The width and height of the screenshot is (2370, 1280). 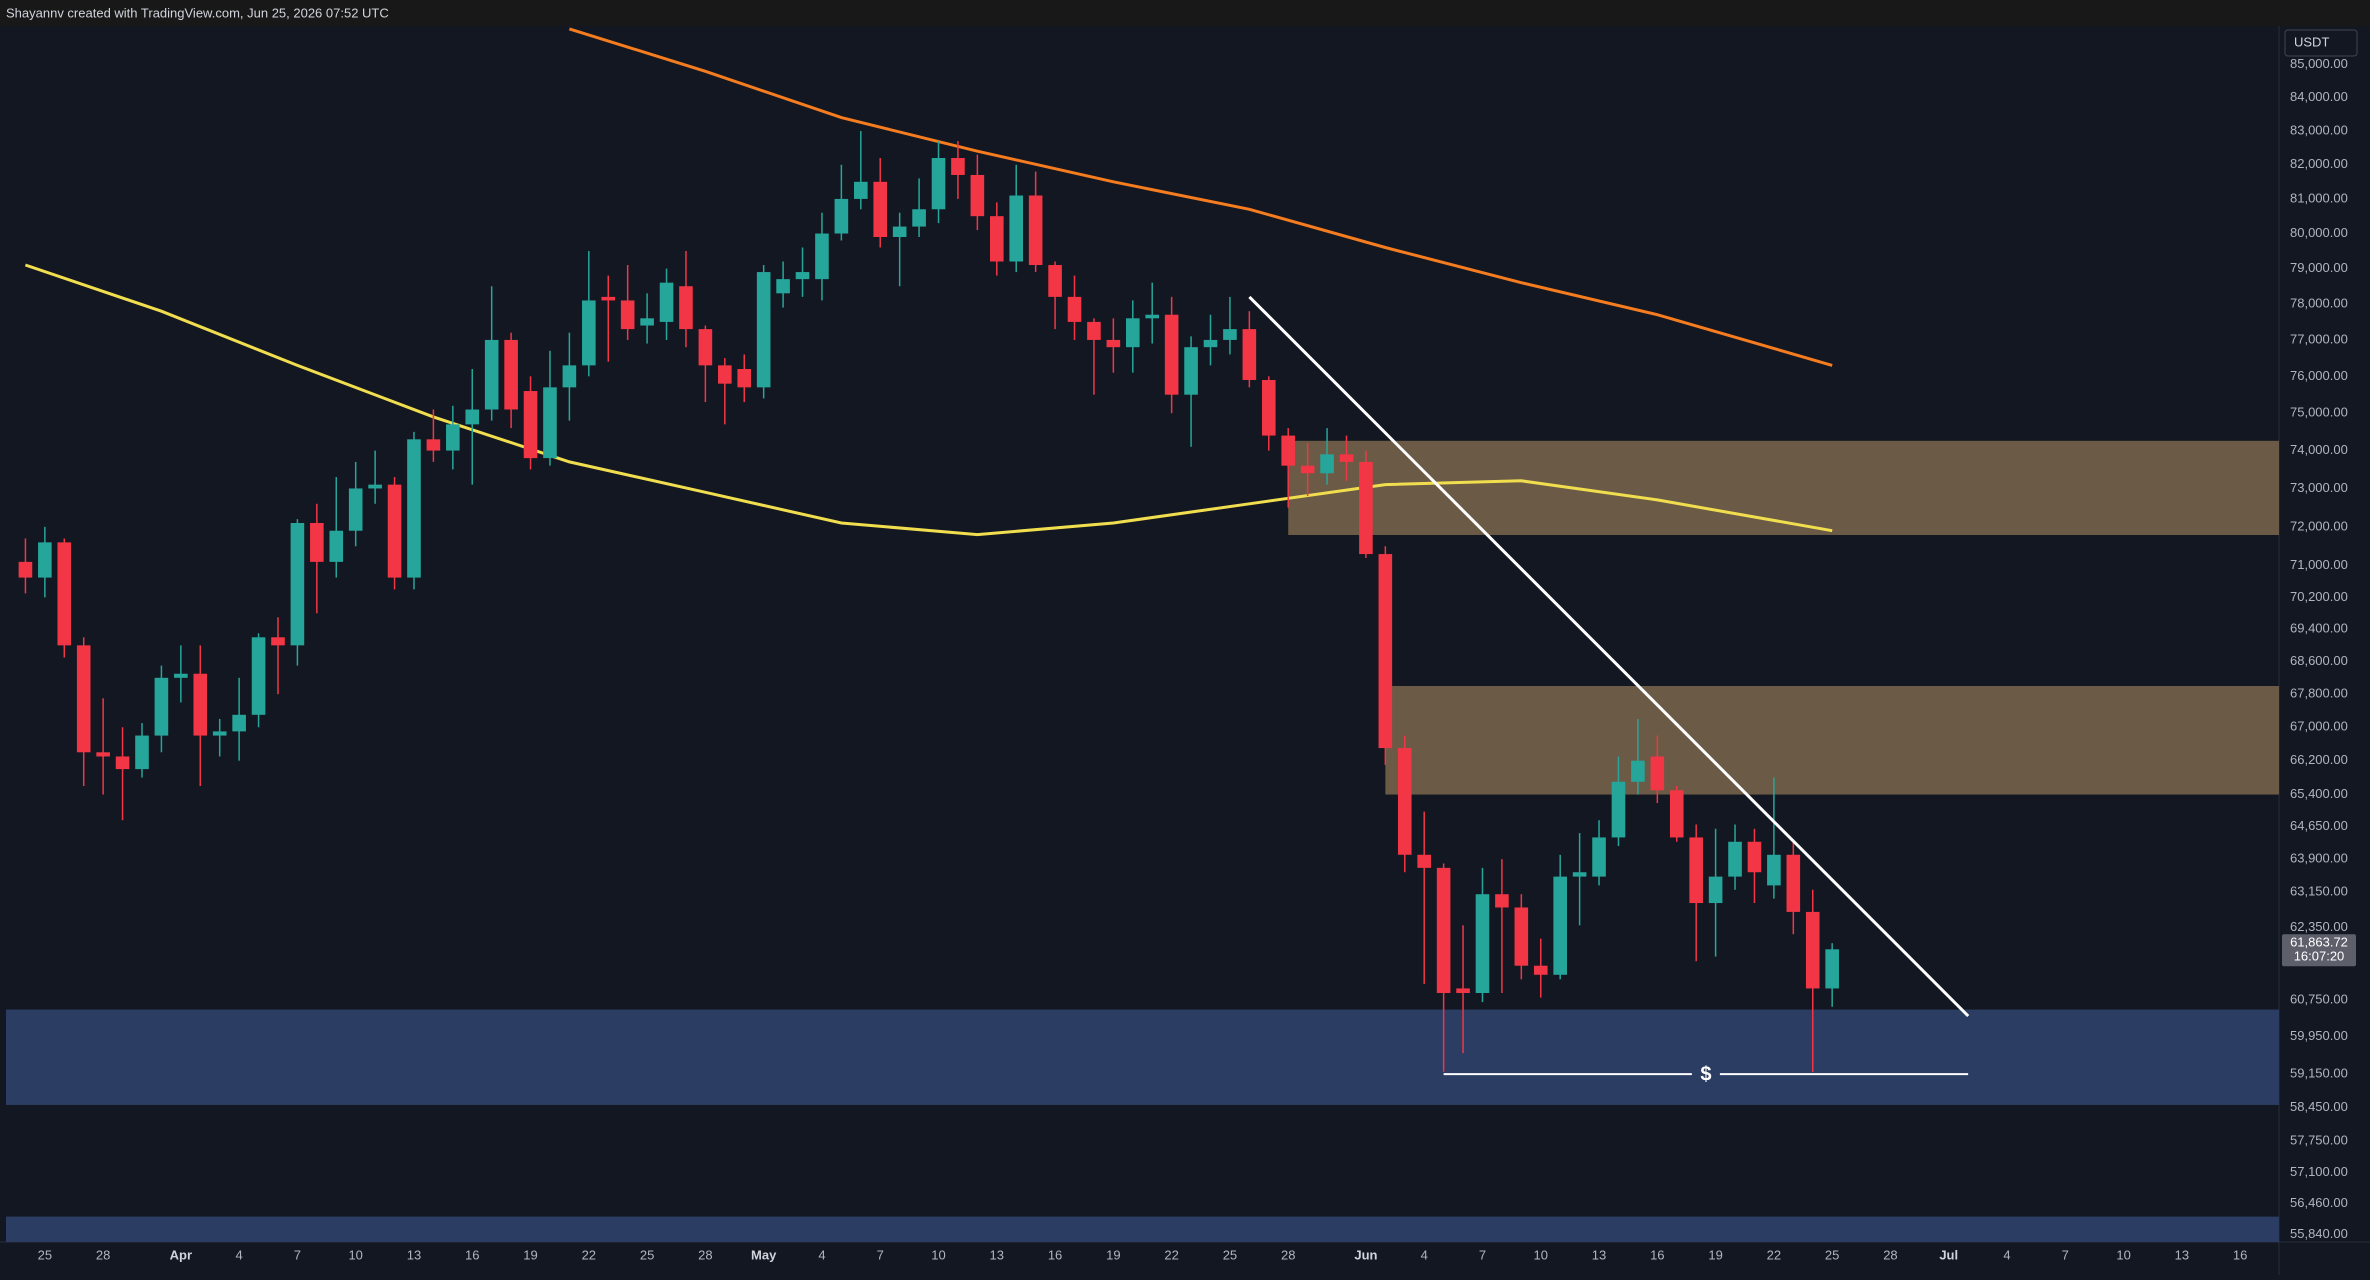 What do you see at coordinates (2319, 628) in the screenshot?
I see `y-tick-label: 69,400.00` at bounding box center [2319, 628].